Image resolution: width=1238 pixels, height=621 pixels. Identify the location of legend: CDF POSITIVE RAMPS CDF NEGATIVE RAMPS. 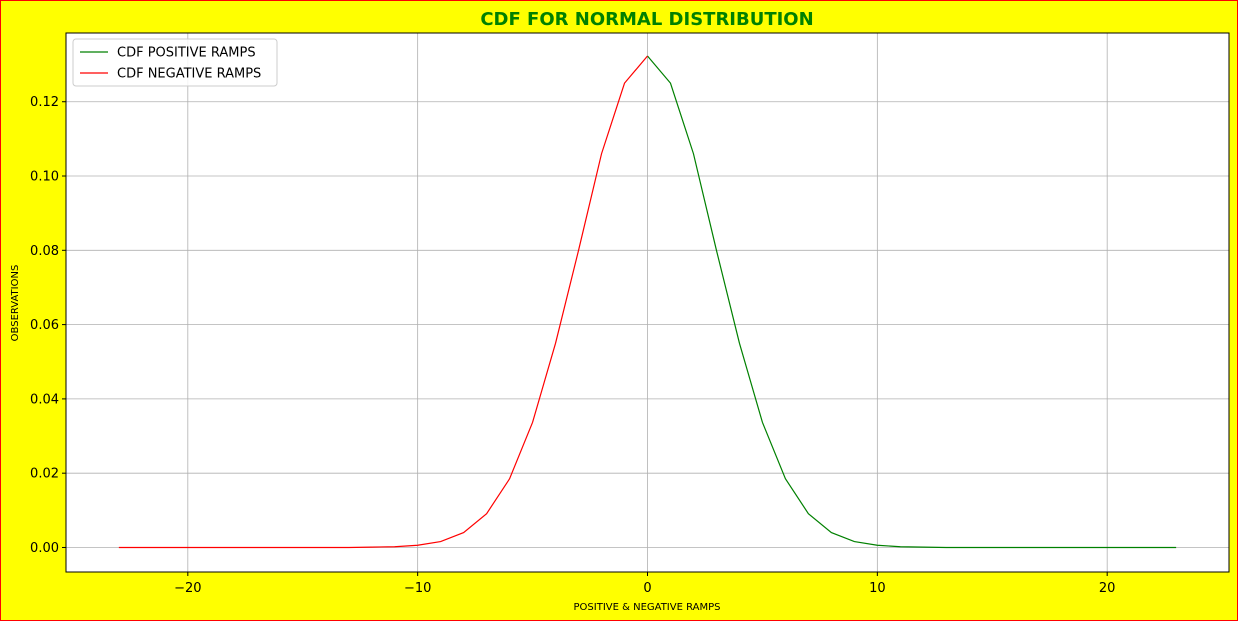
(175, 62).